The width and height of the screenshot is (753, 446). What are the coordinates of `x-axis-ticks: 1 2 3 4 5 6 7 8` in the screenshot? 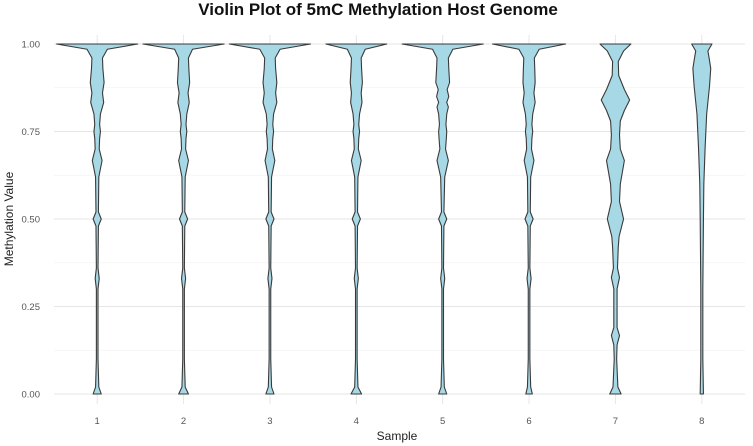 It's located at (400, 421).